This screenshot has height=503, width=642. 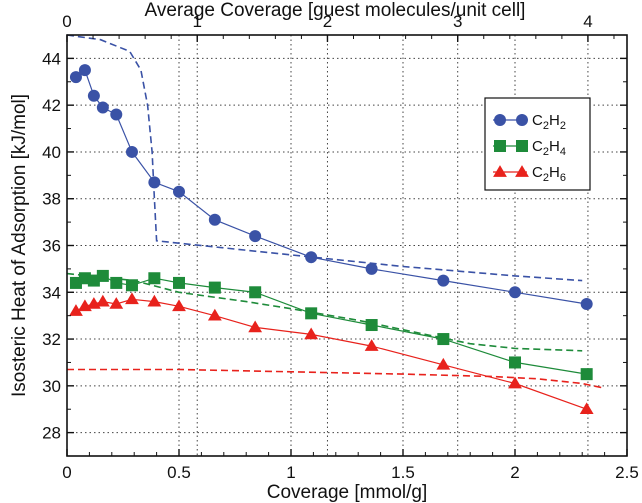 I want to click on x-tick-label: 1.5, so click(x=403, y=472).